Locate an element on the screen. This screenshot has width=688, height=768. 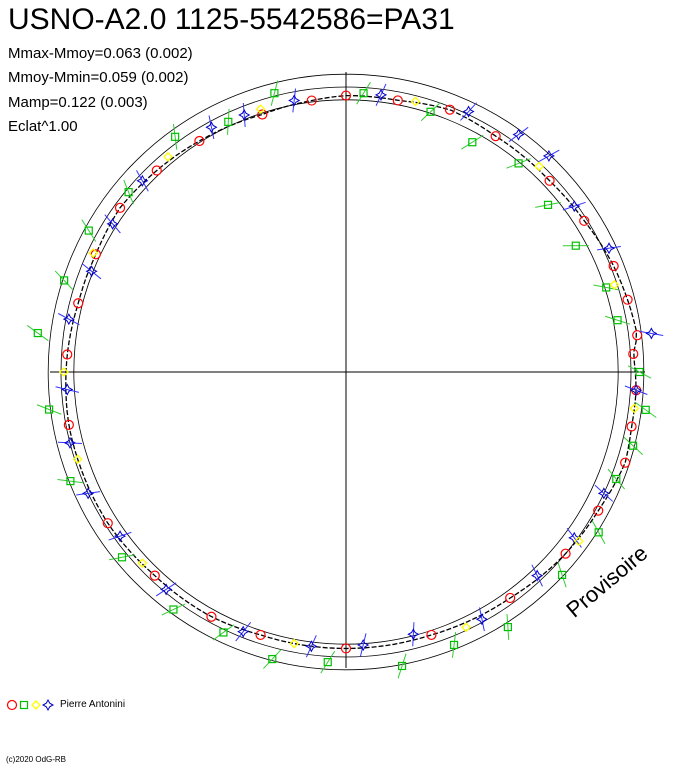
legend-markers is located at coordinates (30, 705).